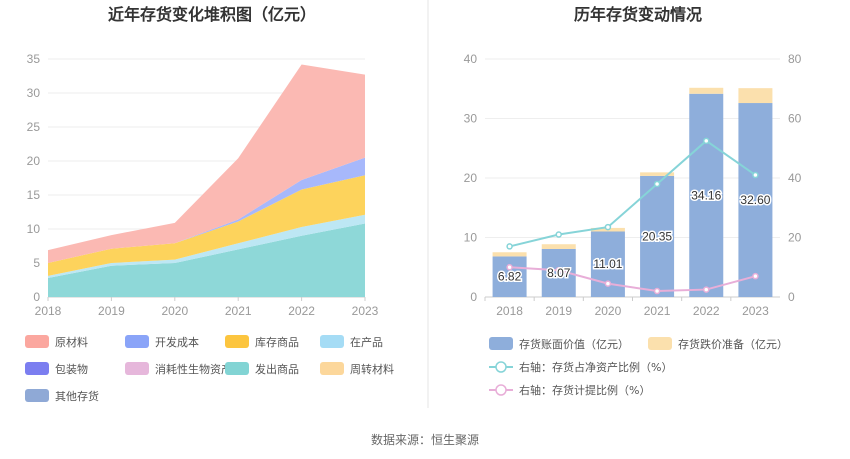  I want to click on left-y-tick-label: 10, so click(34, 229).